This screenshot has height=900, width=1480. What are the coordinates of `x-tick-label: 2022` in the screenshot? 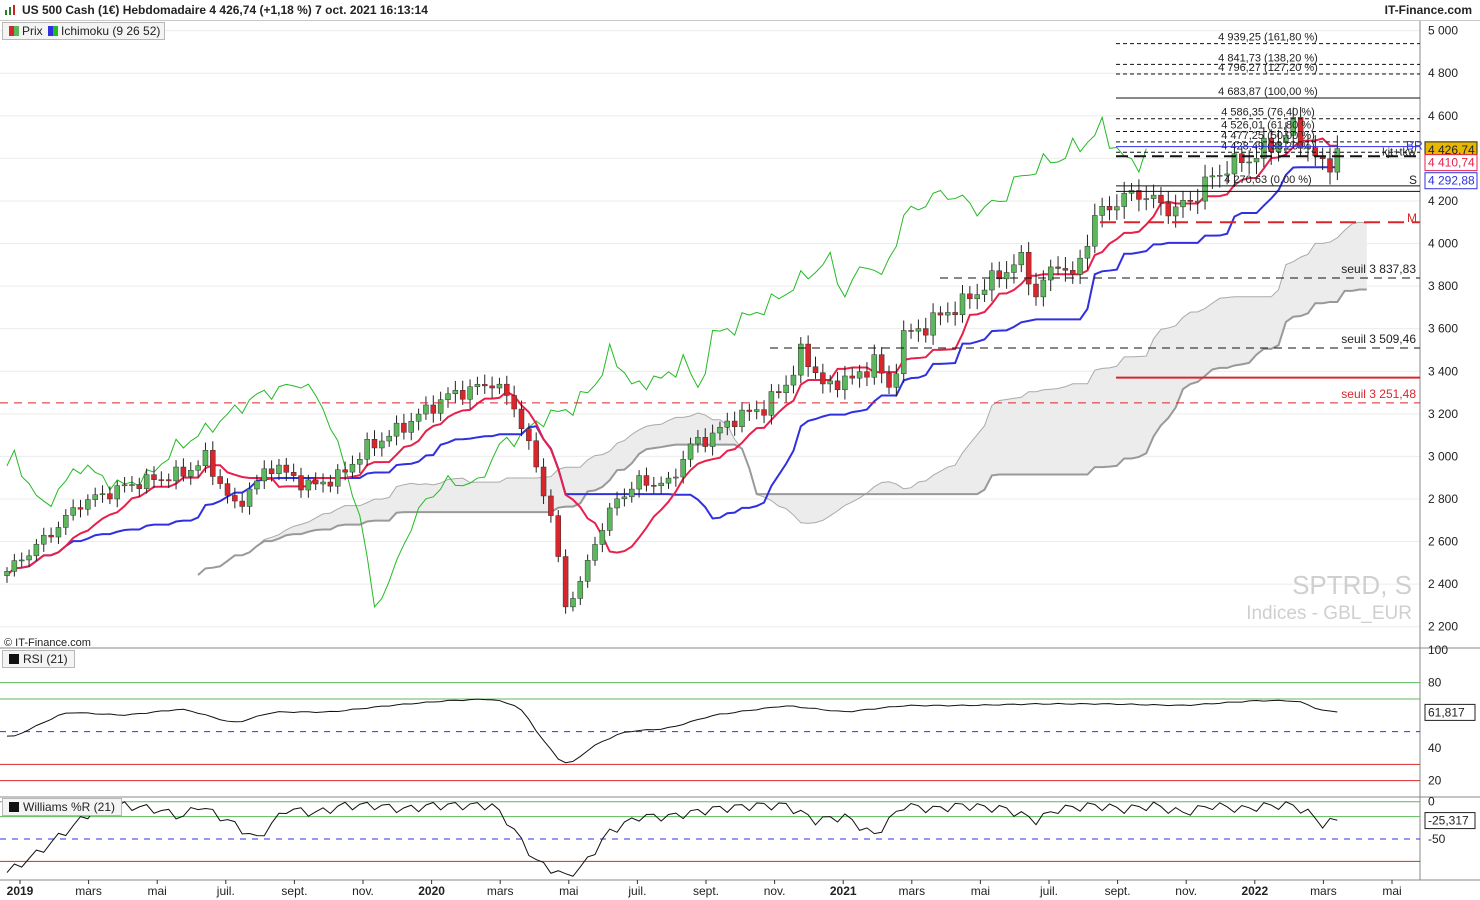 It's located at (1254, 891).